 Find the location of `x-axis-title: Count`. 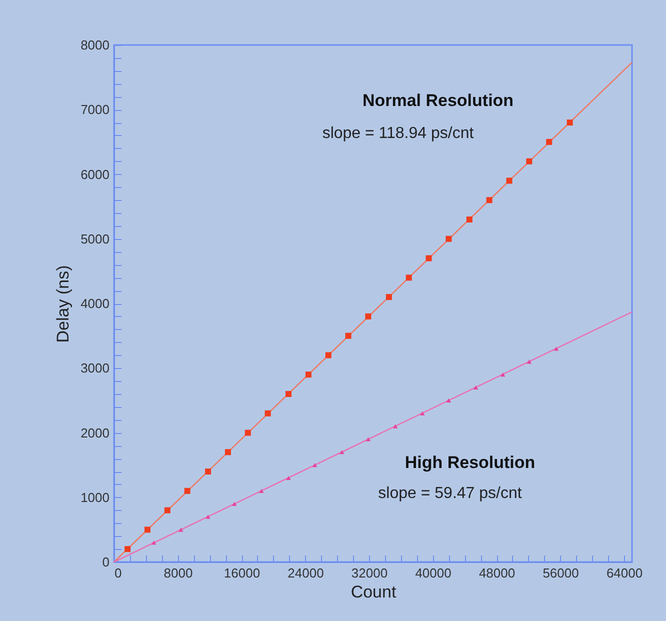

x-axis-title: Count is located at coordinates (373, 592).